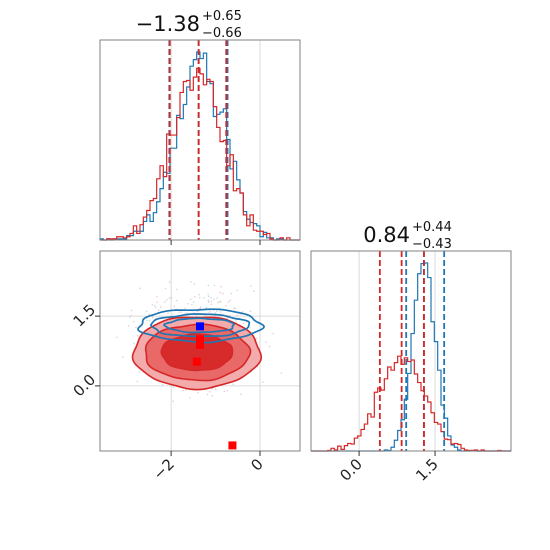 The image size is (550, 550). What do you see at coordinates (256, 464) in the screenshot?
I see `p2-xtick-label: 0` at bounding box center [256, 464].